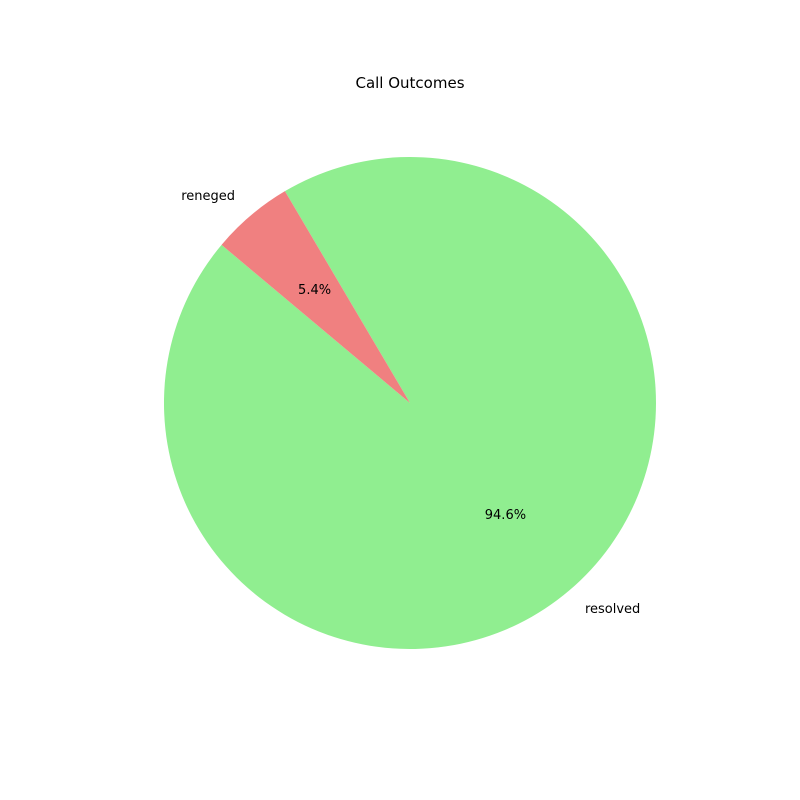 The width and height of the screenshot is (800, 800). Describe the element at coordinates (314, 290) in the screenshot. I see `slice-percent-reneged: 5.4%` at that location.